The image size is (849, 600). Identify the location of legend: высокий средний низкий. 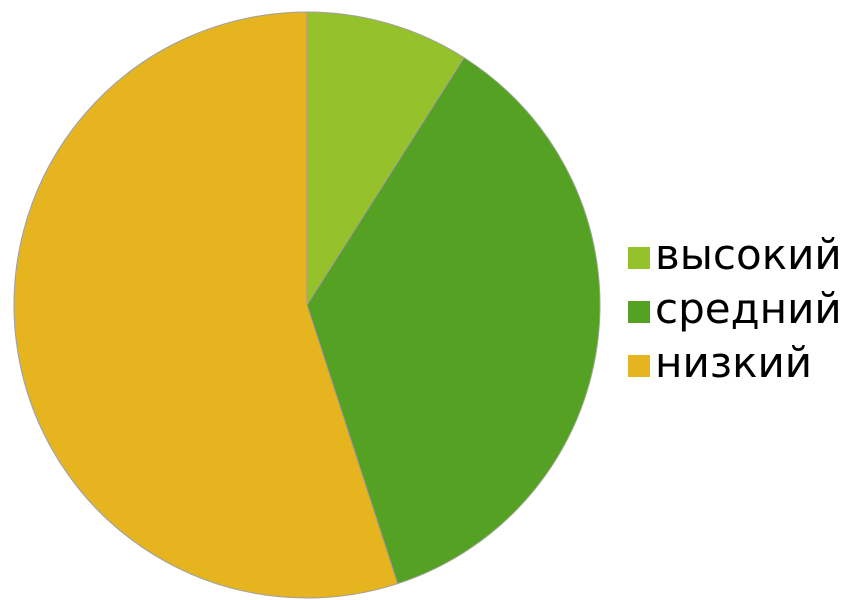
(735, 309).